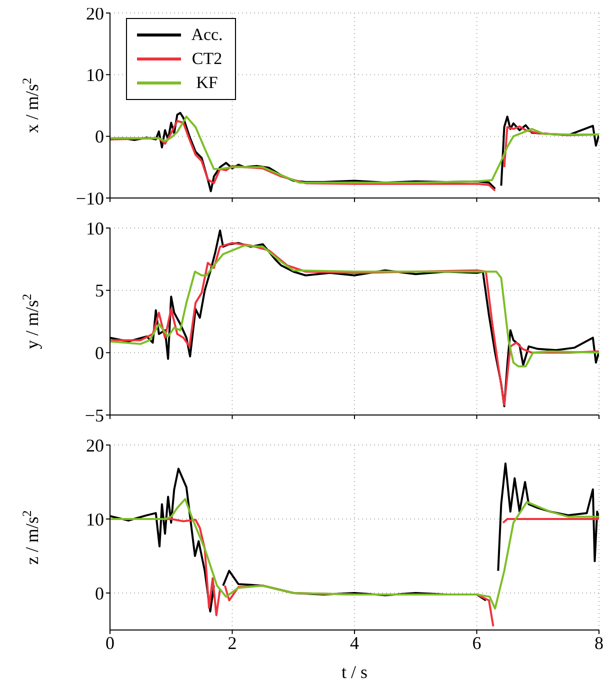 The image size is (605, 688). What do you see at coordinates (477, 642) in the screenshot?
I see `x-tick-label: 6` at bounding box center [477, 642].